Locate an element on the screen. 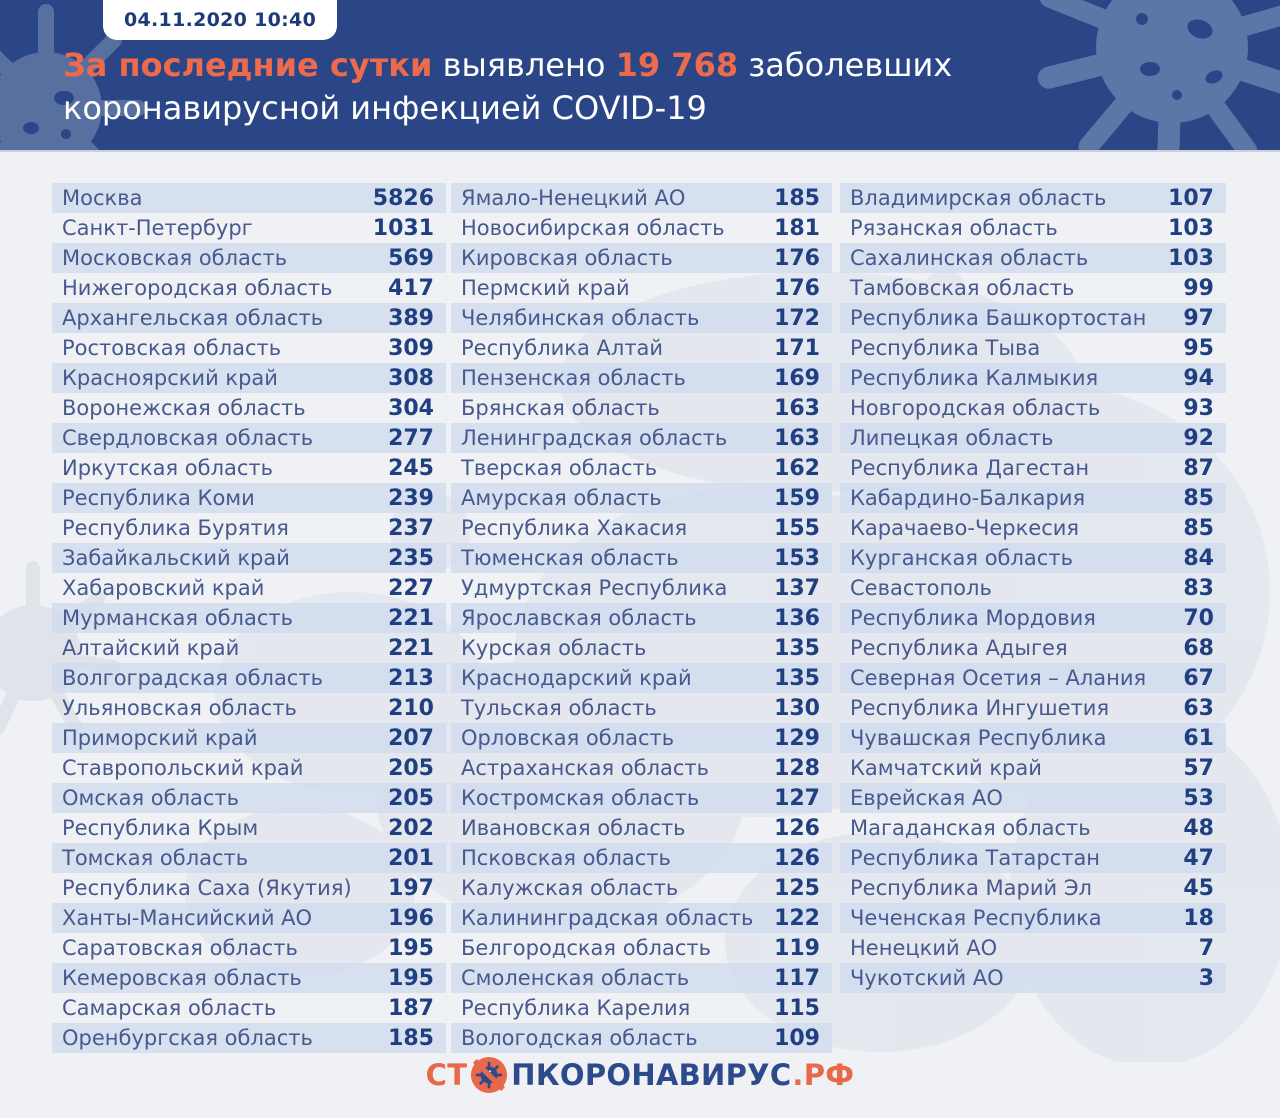 This screenshot has height=1118, width=1280. table-row: Ульяновская область 210 is located at coordinates (249, 708).